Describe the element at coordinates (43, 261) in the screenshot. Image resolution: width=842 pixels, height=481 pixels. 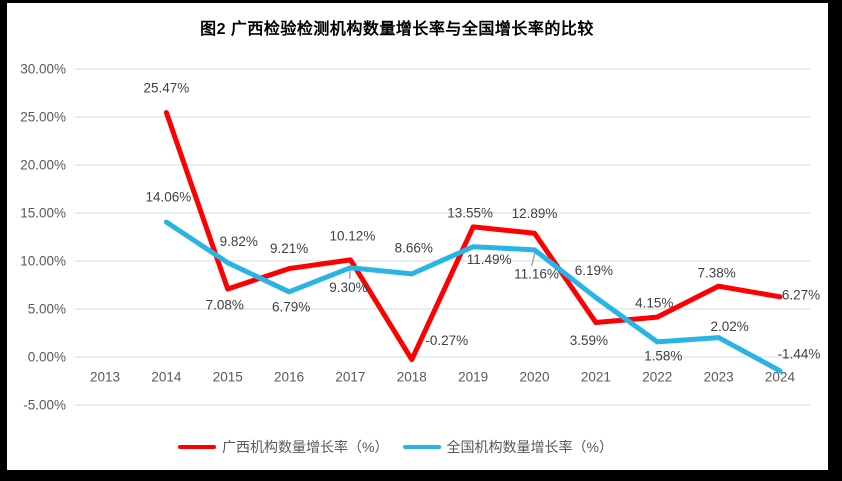
I see `y-axis-tick-label: 10.00%` at that location.